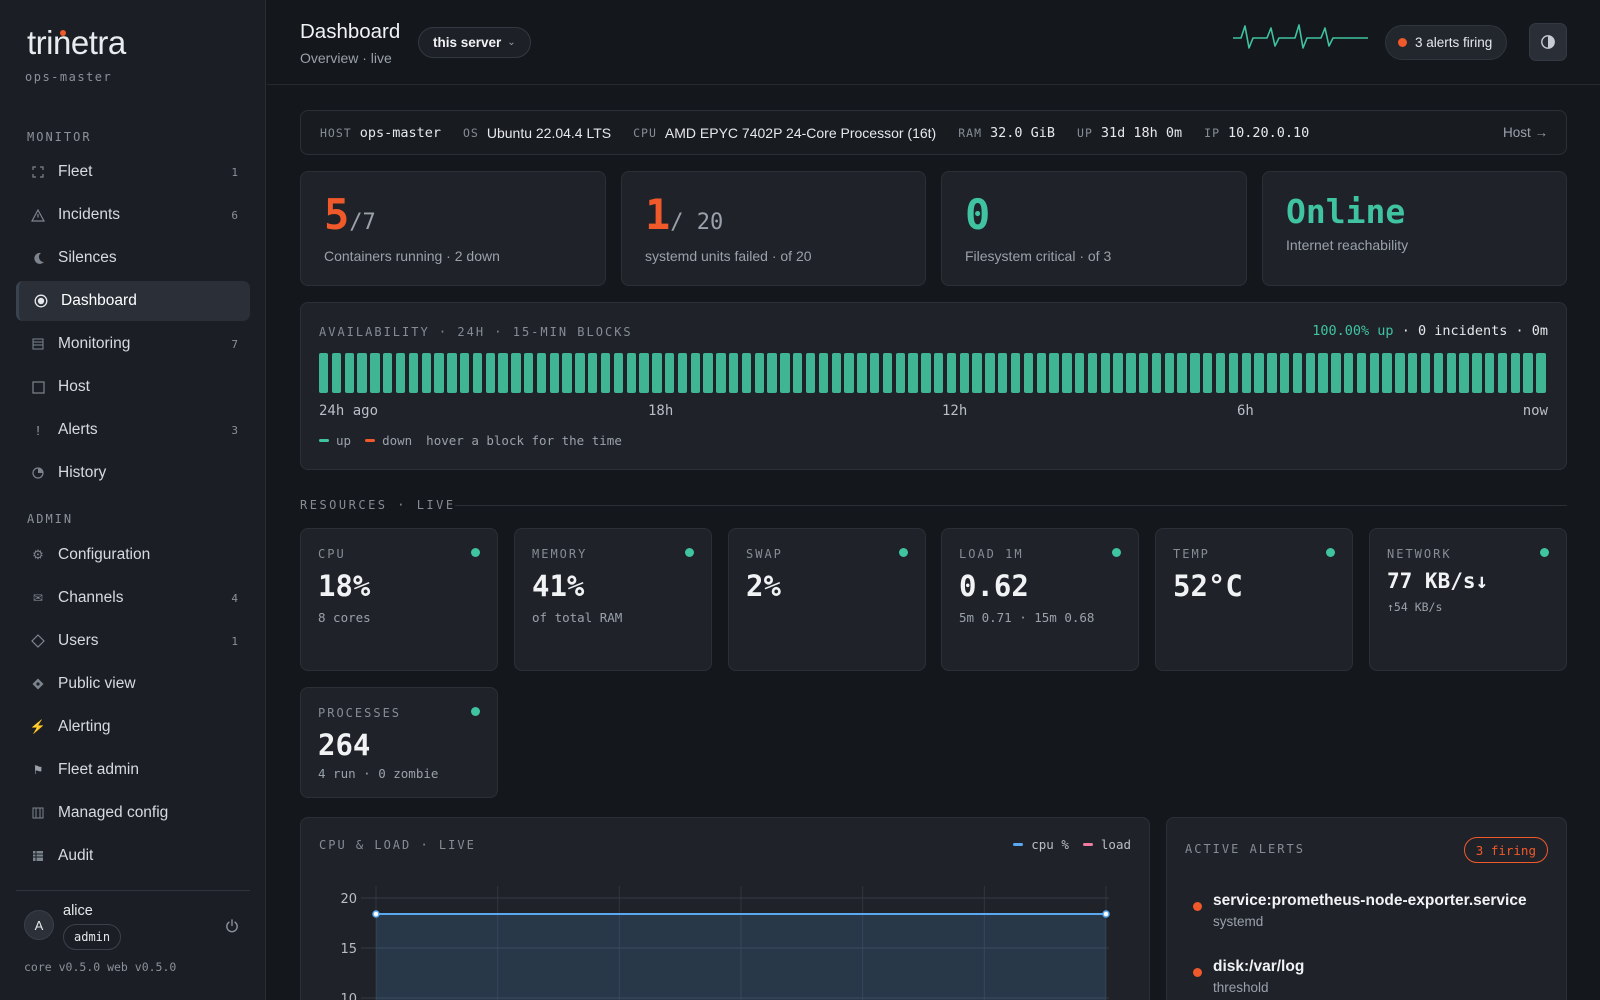 The image size is (1600, 1000). What do you see at coordinates (133, 344) in the screenshot?
I see `sidebar-item-monitoring: Monitoring 7` at bounding box center [133, 344].